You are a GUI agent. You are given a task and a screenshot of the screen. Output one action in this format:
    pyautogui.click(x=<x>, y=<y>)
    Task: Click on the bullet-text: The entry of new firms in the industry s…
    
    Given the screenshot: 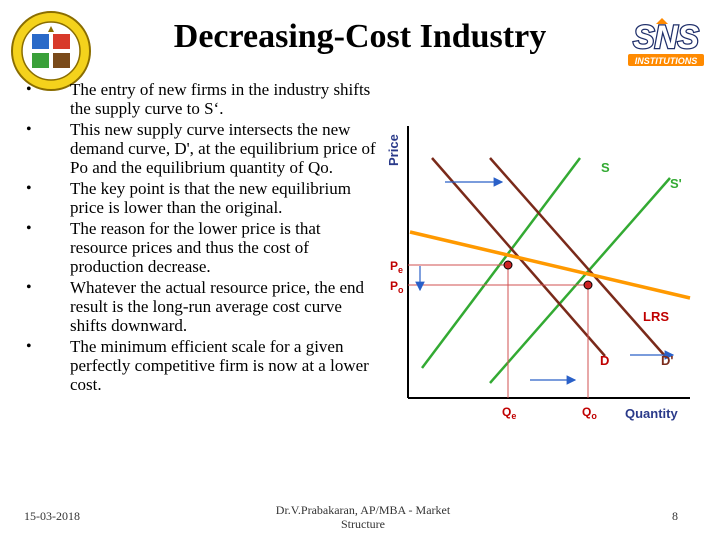 What is the action you would take?
    pyautogui.click(x=220, y=99)
    